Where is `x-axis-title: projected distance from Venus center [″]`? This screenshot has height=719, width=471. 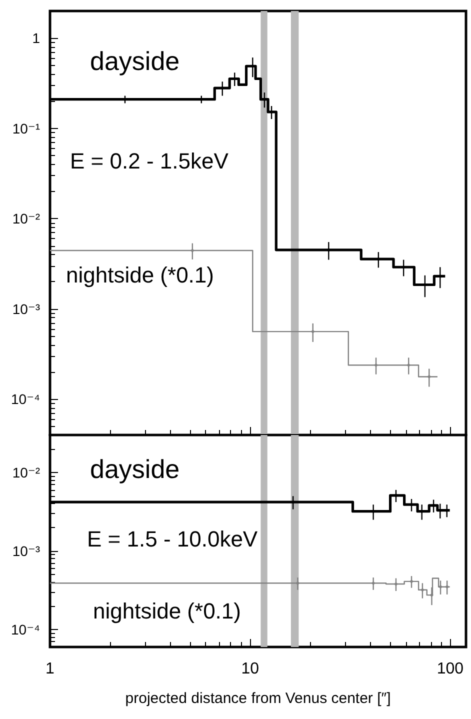
x-axis-title: projected distance from Venus center [″] is located at coordinates (258, 698).